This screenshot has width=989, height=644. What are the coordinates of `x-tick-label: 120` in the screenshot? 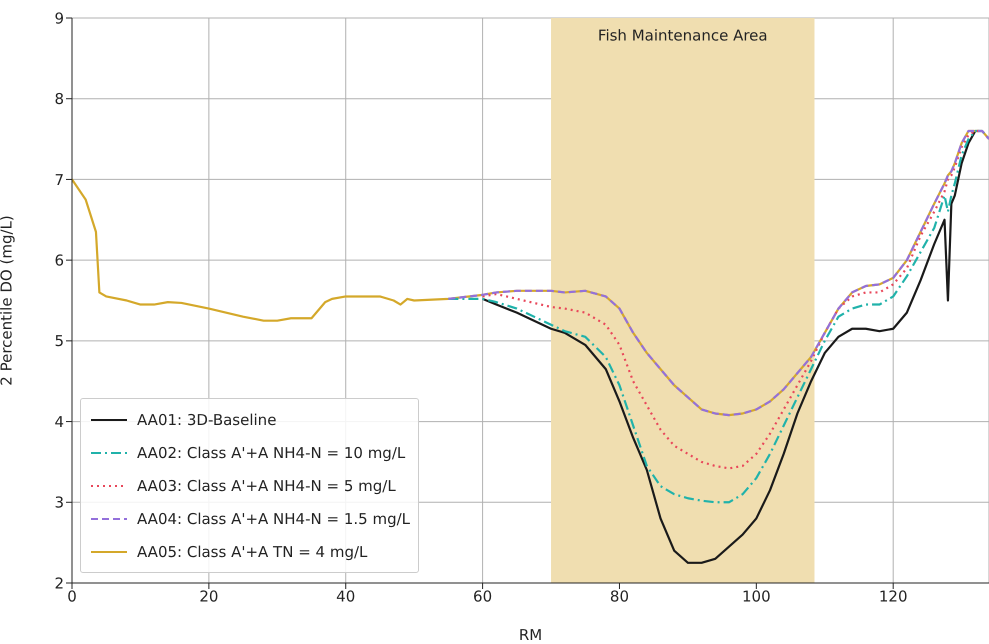 It's located at (893, 597).